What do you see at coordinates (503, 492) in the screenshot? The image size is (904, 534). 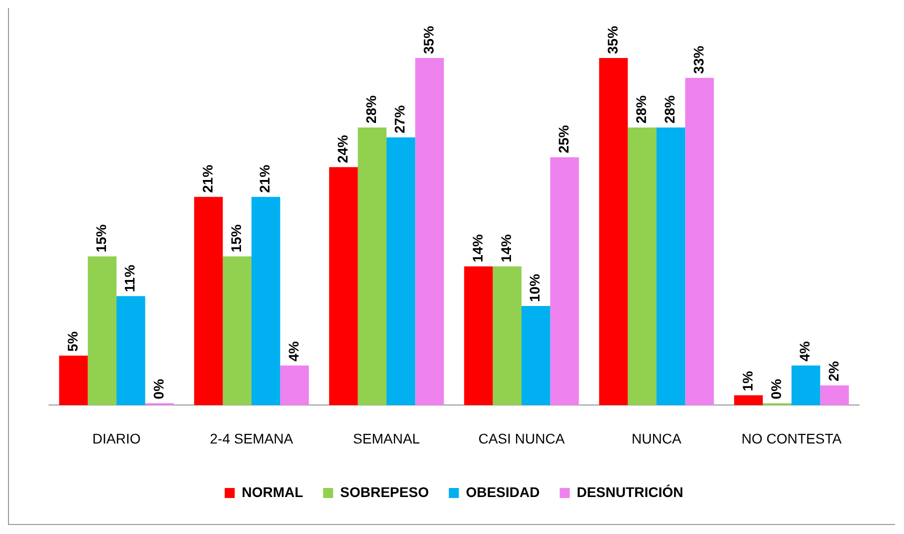 I see `legend-label: OBESIDAD` at bounding box center [503, 492].